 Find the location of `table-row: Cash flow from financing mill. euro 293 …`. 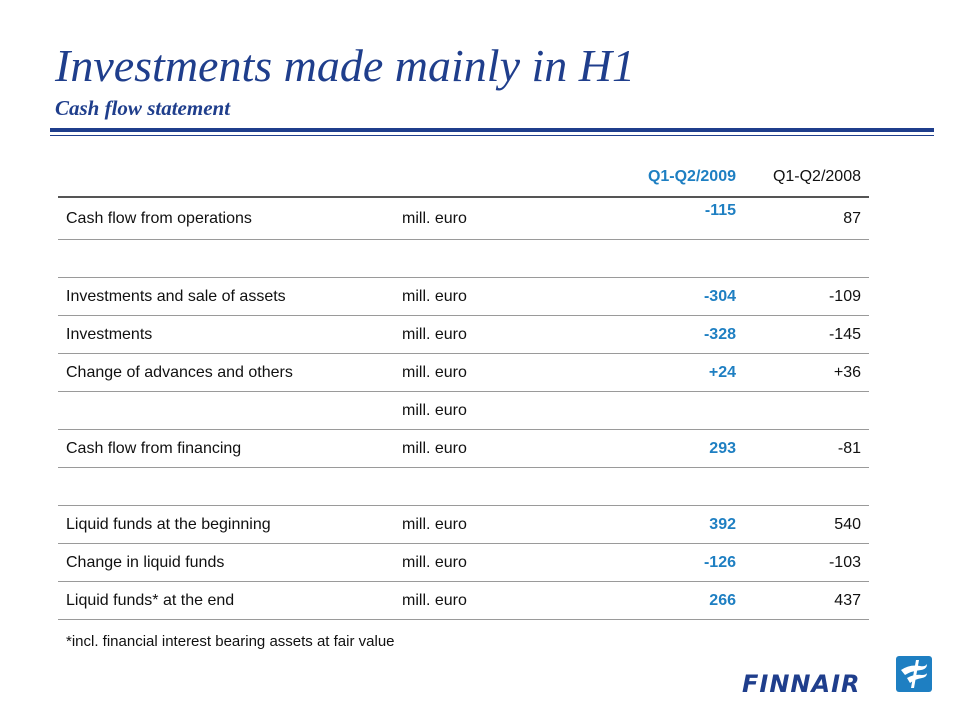

table-row: Cash flow from financing mill. euro 293 … is located at coordinates (463, 448).